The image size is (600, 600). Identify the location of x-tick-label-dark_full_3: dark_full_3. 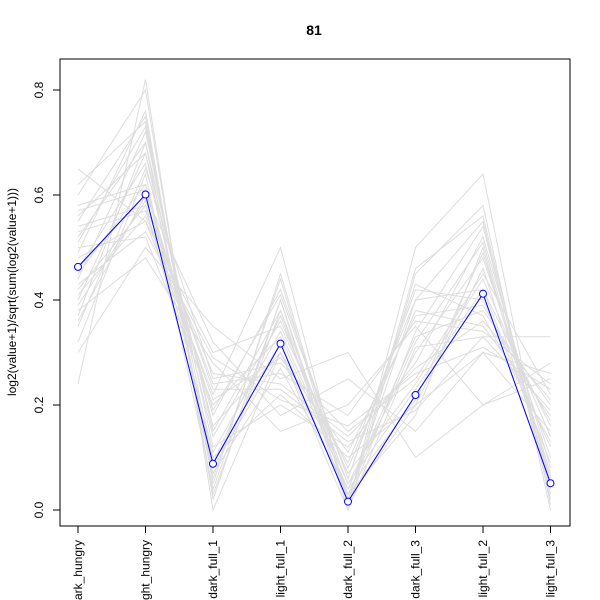
(416, 569).